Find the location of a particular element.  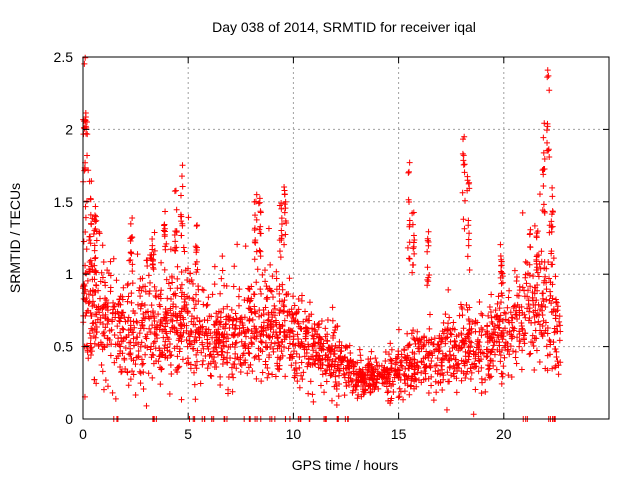

y-tick-label: 0.5 is located at coordinates (64, 347).